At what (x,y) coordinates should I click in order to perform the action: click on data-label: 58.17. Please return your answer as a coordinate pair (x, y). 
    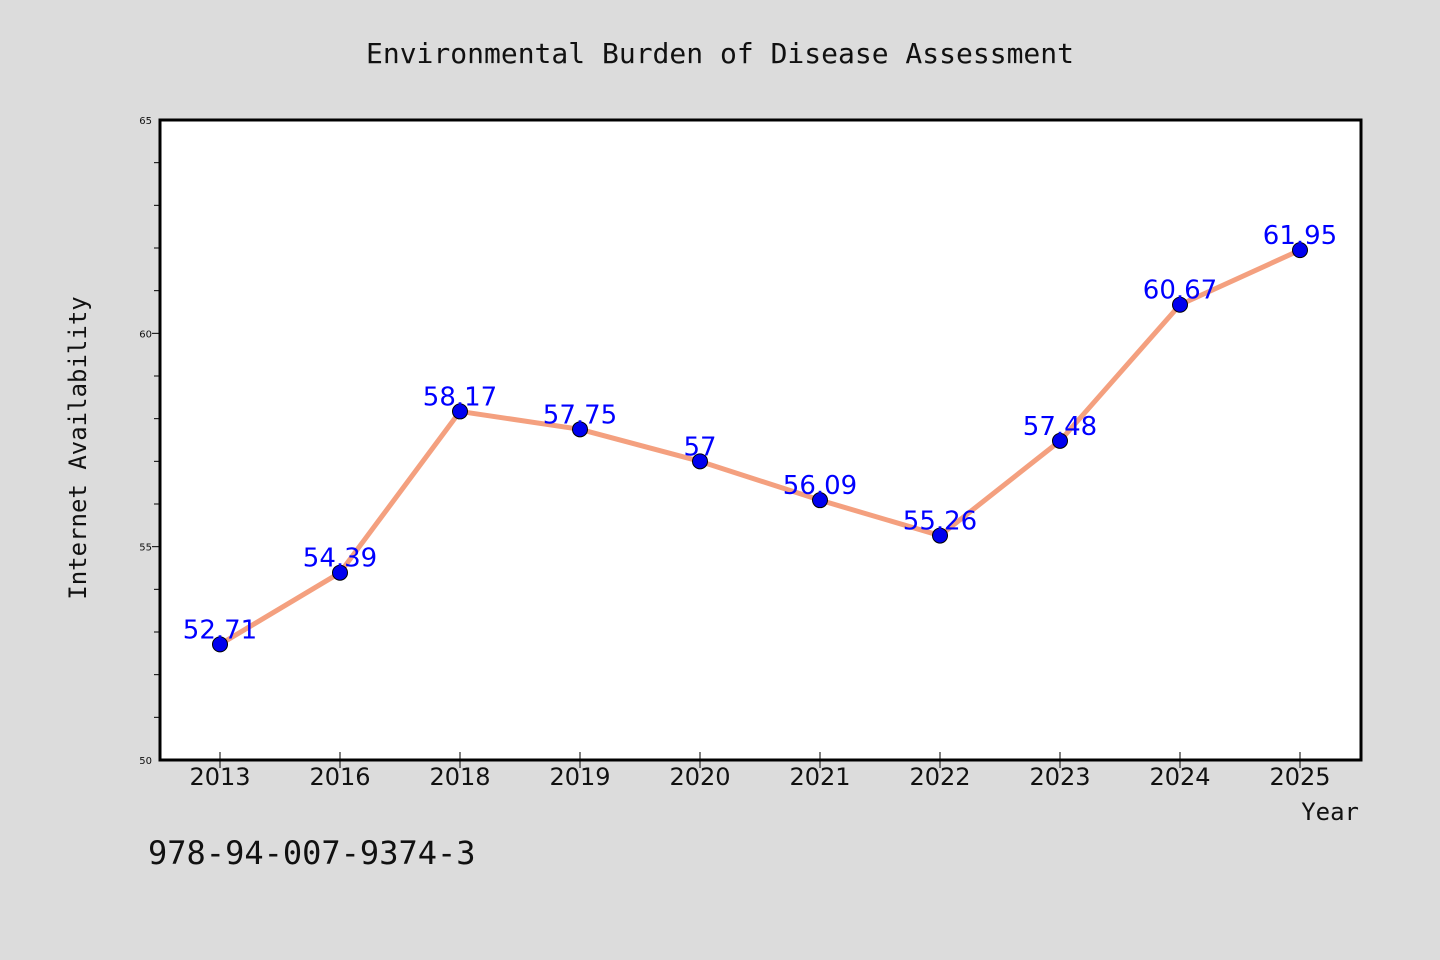
    Looking at the image, I should click on (460, 397).